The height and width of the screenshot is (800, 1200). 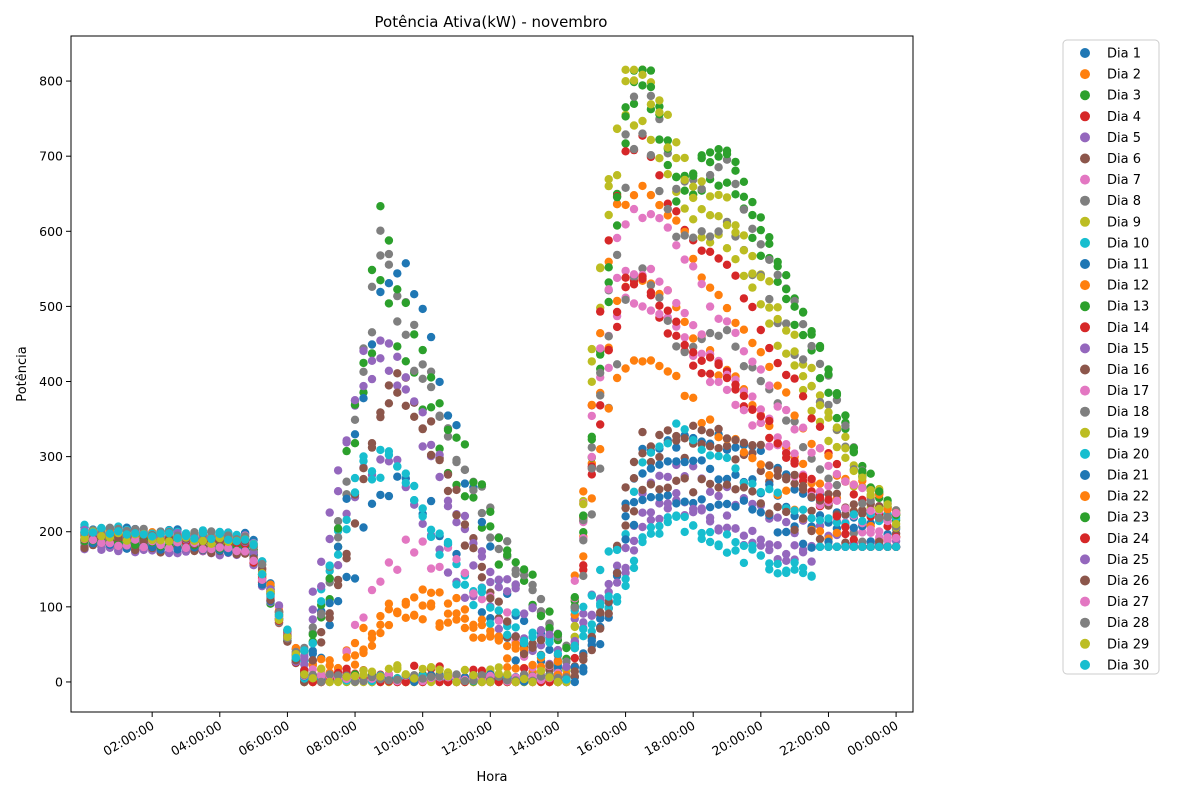 I want to click on legend-label: Dia 20, so click(x=1128, y=454).